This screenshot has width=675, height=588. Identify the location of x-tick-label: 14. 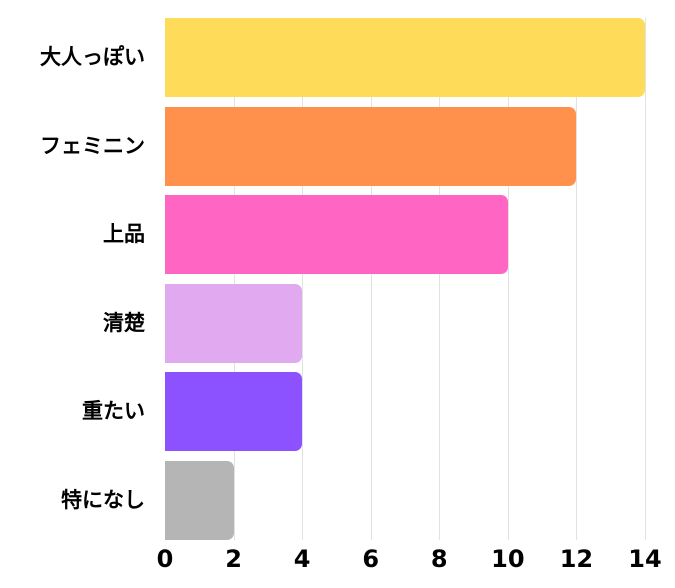
(645, 559).